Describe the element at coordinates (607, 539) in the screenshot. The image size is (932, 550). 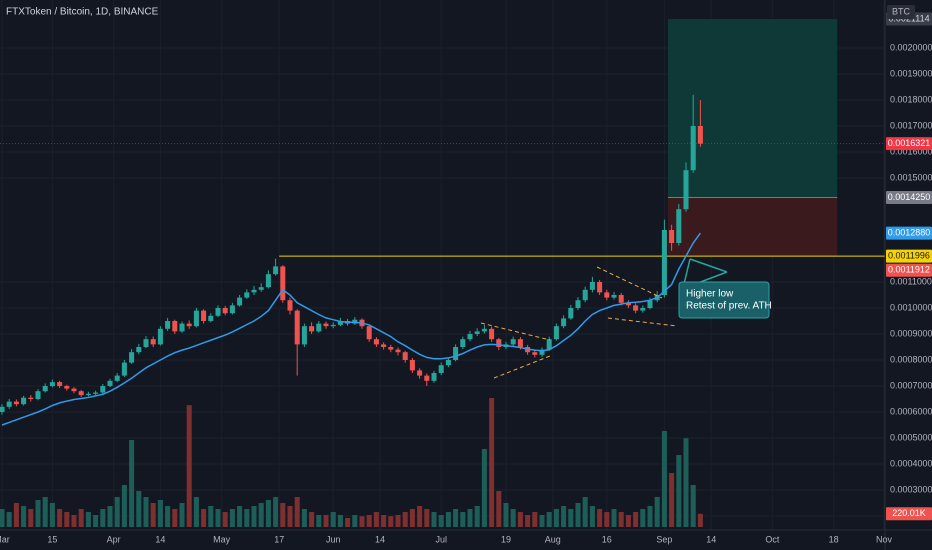
I see `x-tick-label: 16` at that location.